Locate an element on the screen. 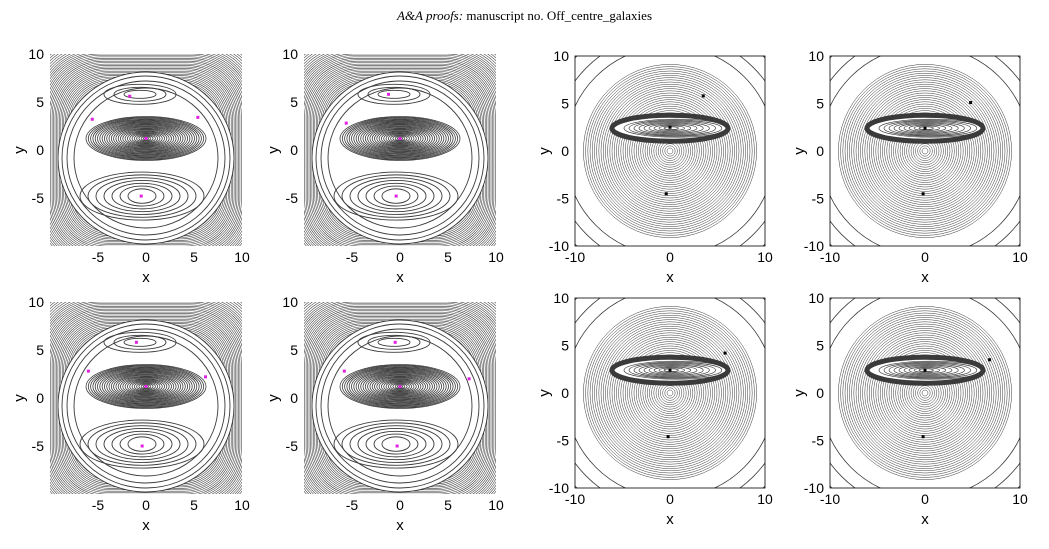  contour-panel-left-top-1: -5 0 5 10 10 5 0 -5 x y is located at coordinates (132, 171).